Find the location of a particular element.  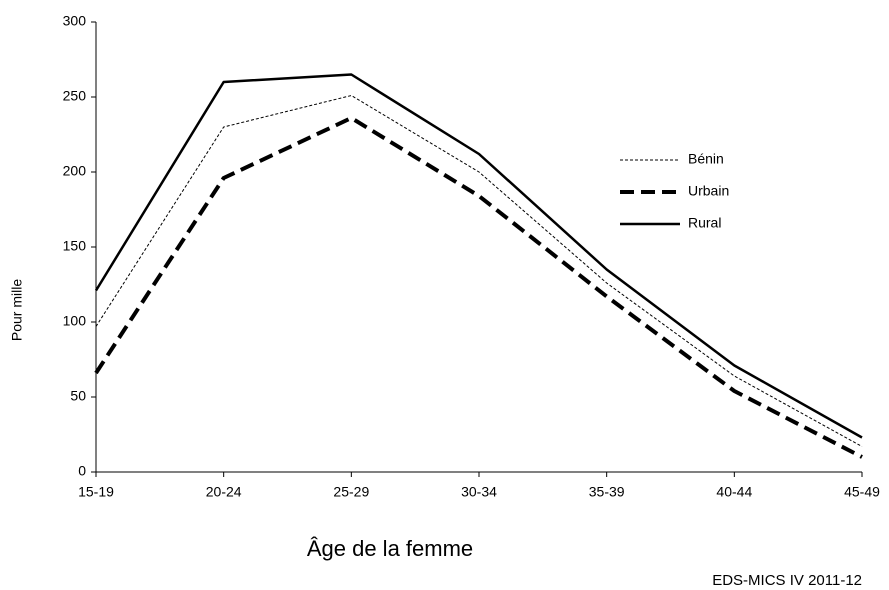

x-axis-label: Âge de la femme is located at coordinates (390, 548).